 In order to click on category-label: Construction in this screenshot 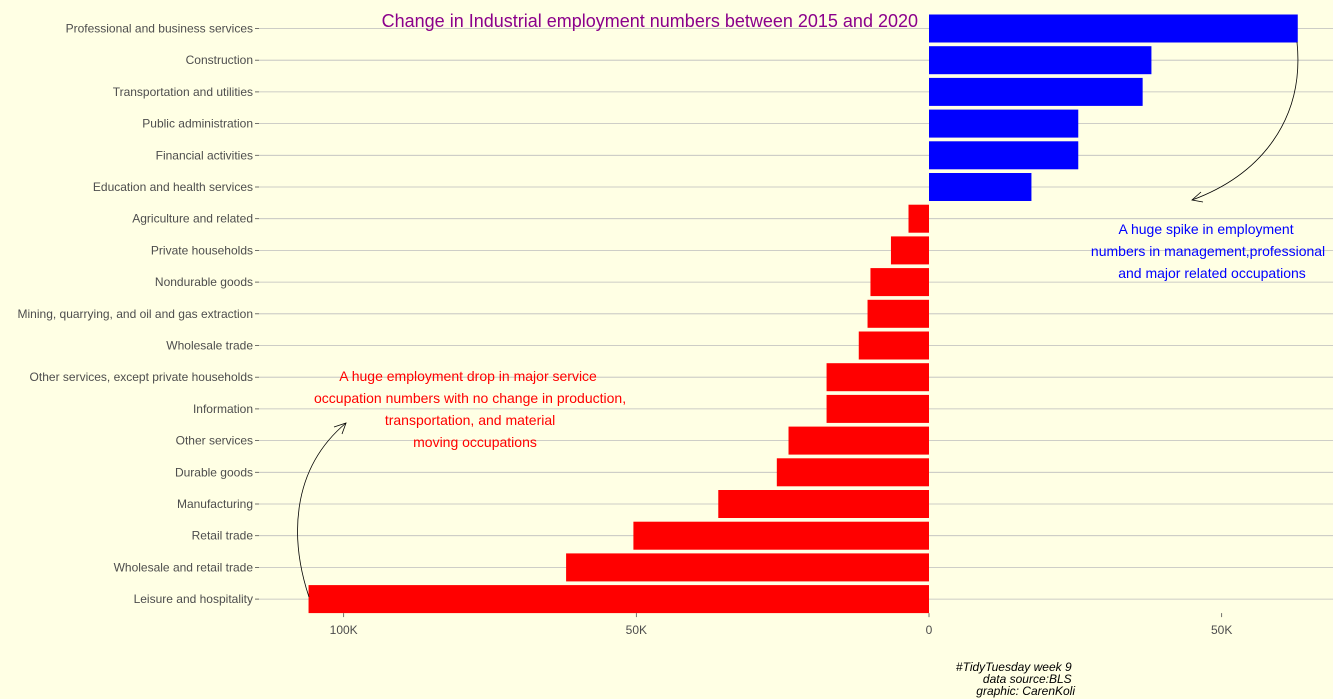, I will do `click(219, 60)`.